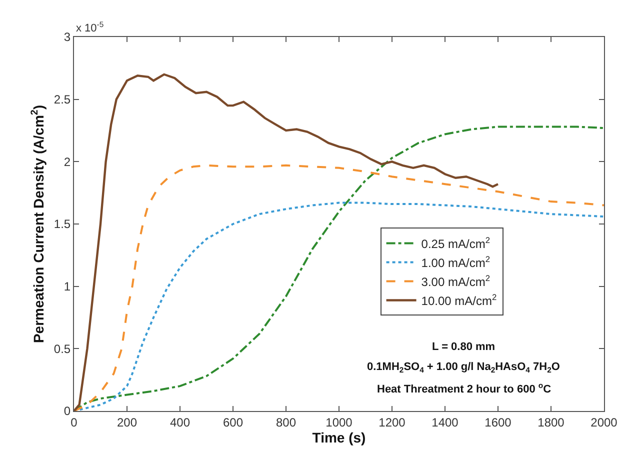 This screenshot has height=455, width=630. Describe the element at coordinates (604, 422) in the screenshot. I see `x-tick-label: 2000` at that location.